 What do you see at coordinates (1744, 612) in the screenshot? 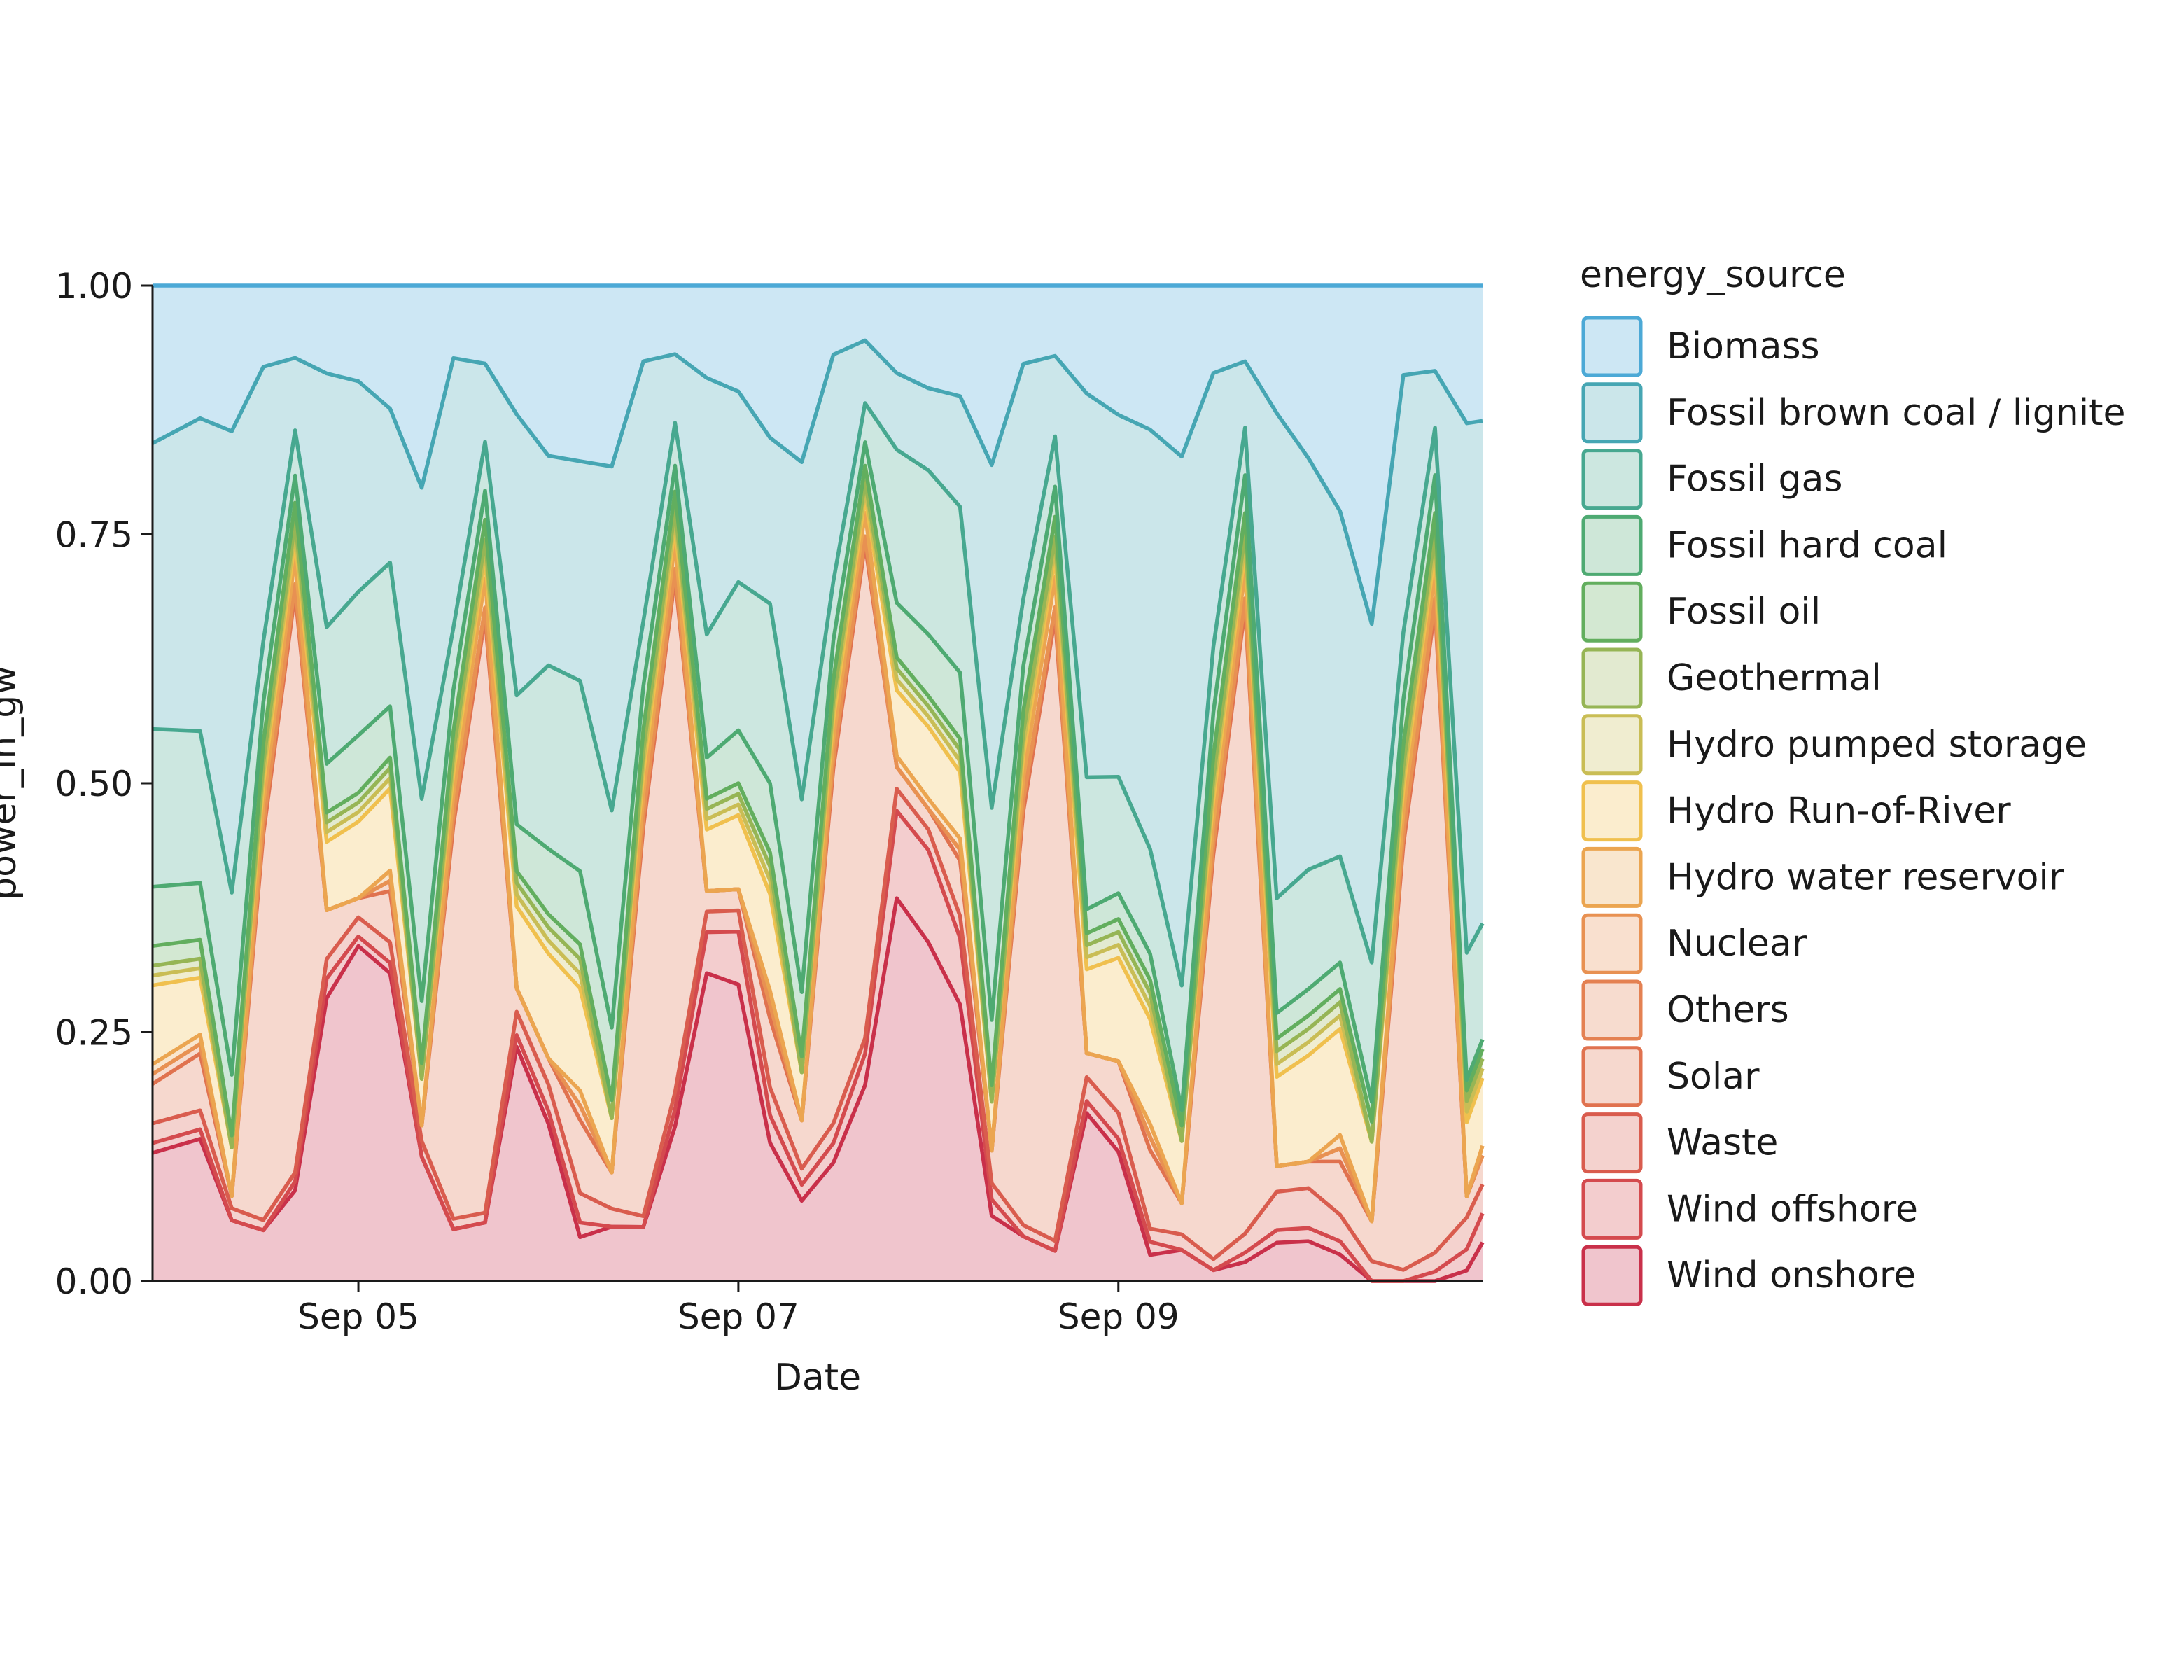
I see `legend-label: Fossil oil` at bounding box center [1744, 612].